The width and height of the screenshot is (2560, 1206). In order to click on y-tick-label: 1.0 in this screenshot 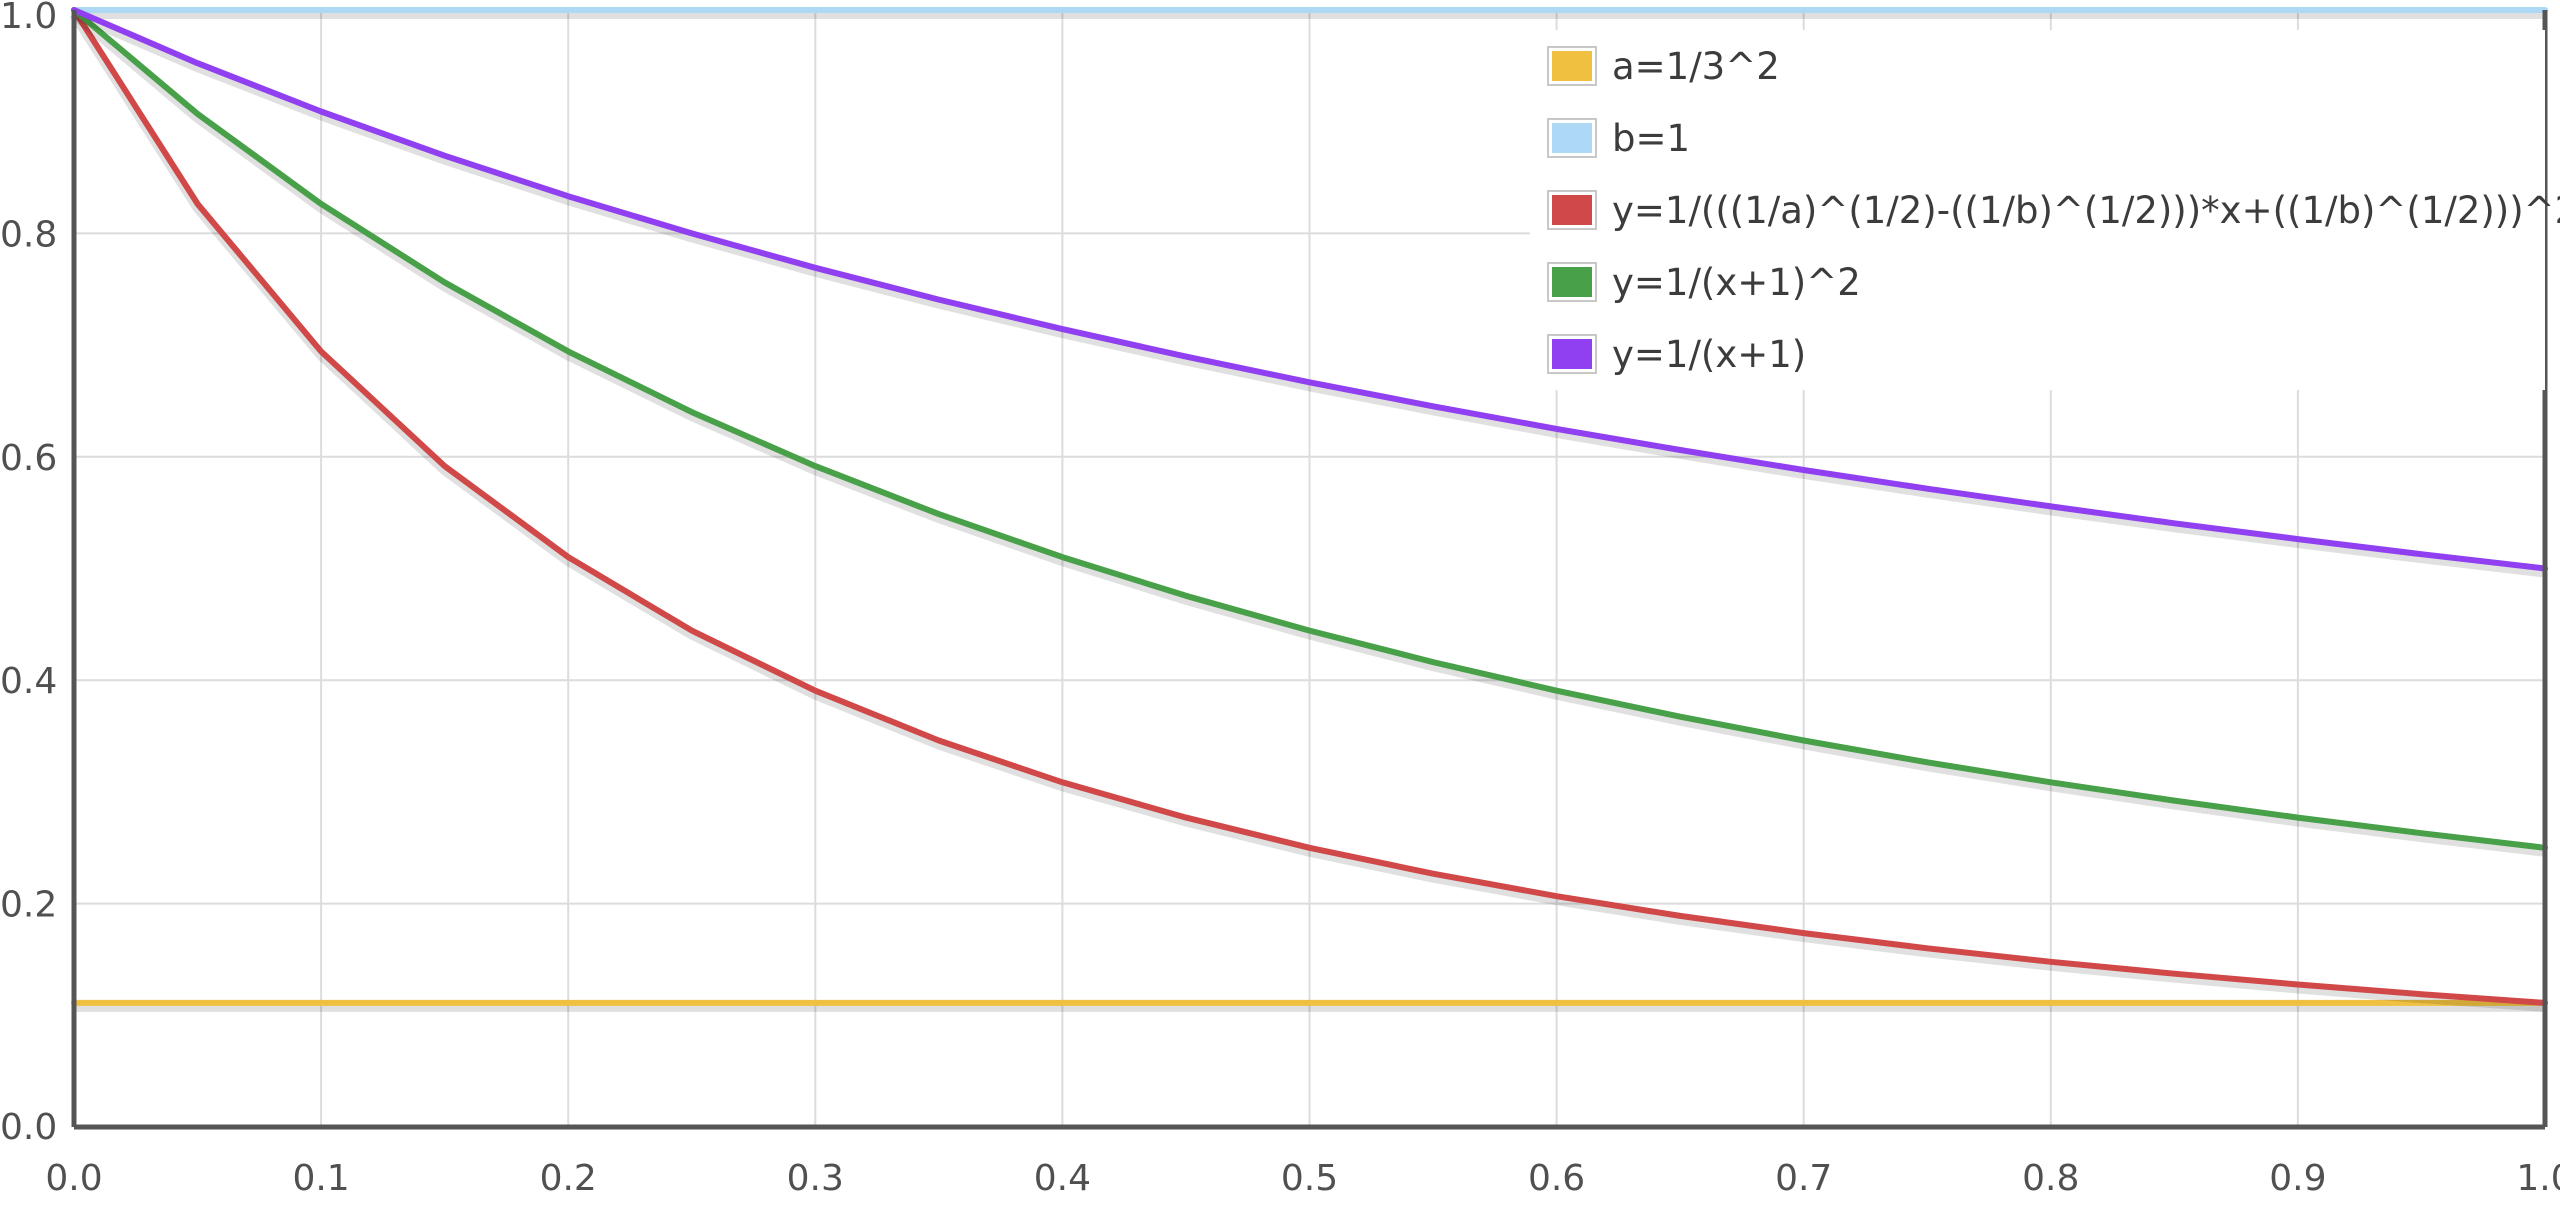, I will do `click(28, 18)`.